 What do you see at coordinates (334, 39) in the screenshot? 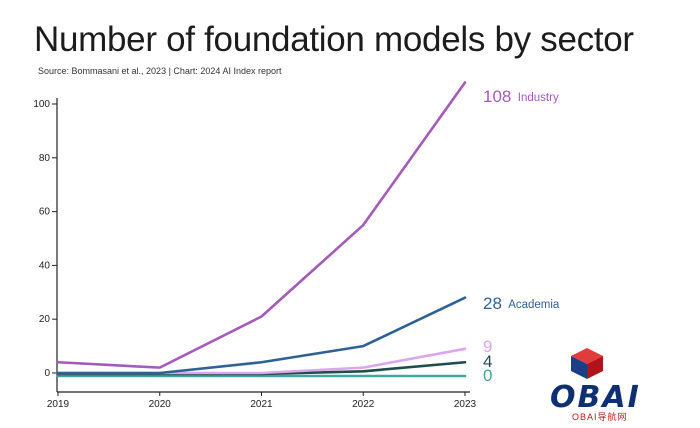
I see `chart-title: Number of foundation models by sector` at bounding box center [334, 39].